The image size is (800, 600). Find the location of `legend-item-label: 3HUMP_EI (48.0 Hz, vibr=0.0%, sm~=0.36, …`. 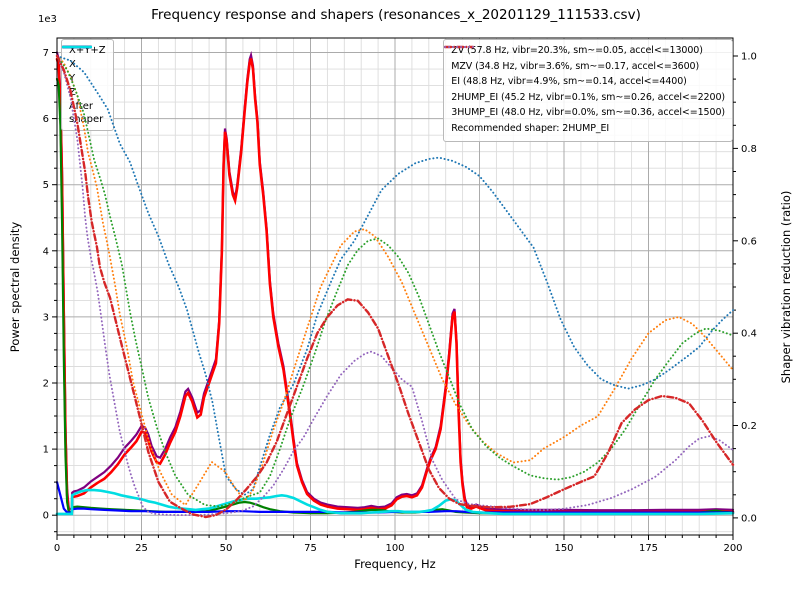

legend-item-label: 3HUMP_EI (48.0 Hz, vibr=0.0%, sm~=0.36, … is located at coordinates (588, 113).